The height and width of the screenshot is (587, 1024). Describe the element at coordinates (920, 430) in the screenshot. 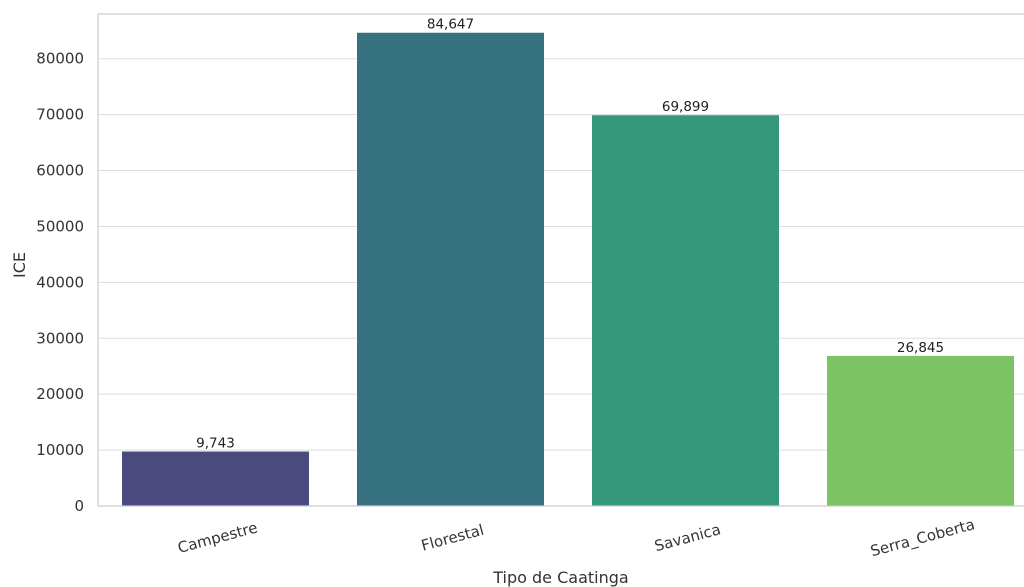

I see `bar-serra-coberta` at that location.